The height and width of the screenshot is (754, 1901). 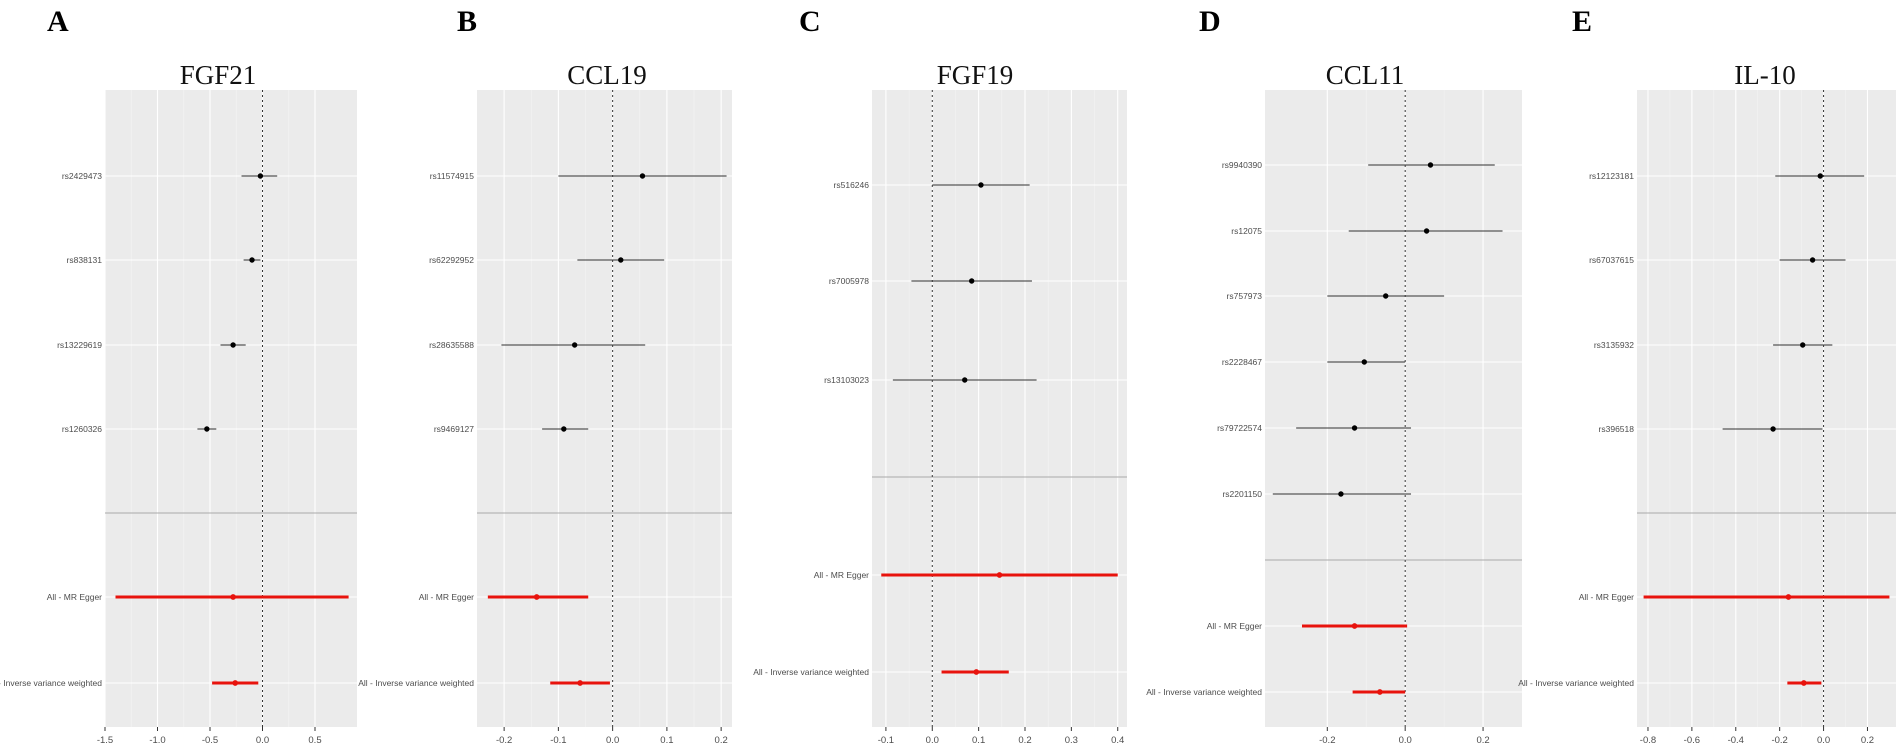 What do you see at coordinates (558, 740) in the screenshot?
I see `panel-b-x-tick-label: -0.1` at bounding box center [558, 740].